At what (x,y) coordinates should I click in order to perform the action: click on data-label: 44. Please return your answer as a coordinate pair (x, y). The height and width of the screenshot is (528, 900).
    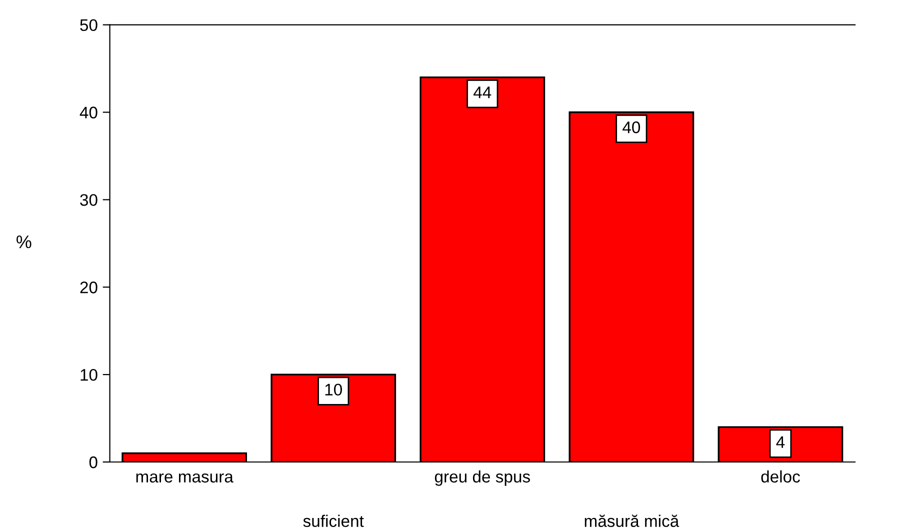
    Looking at the image, I should click on (483, 92).